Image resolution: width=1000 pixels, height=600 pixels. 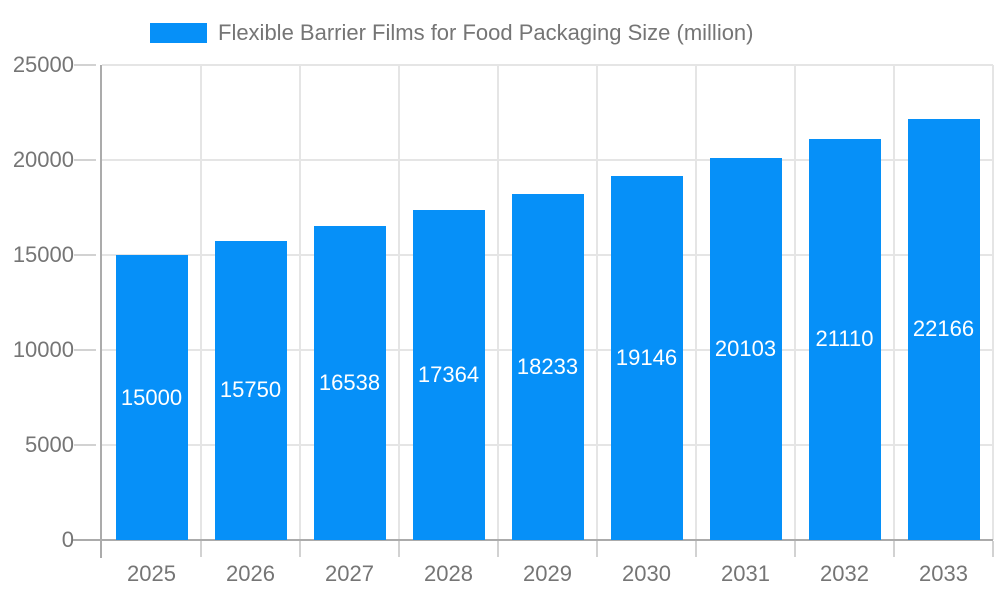 I want to click on bar-value-label: 15750, so click(x=250, y=390).